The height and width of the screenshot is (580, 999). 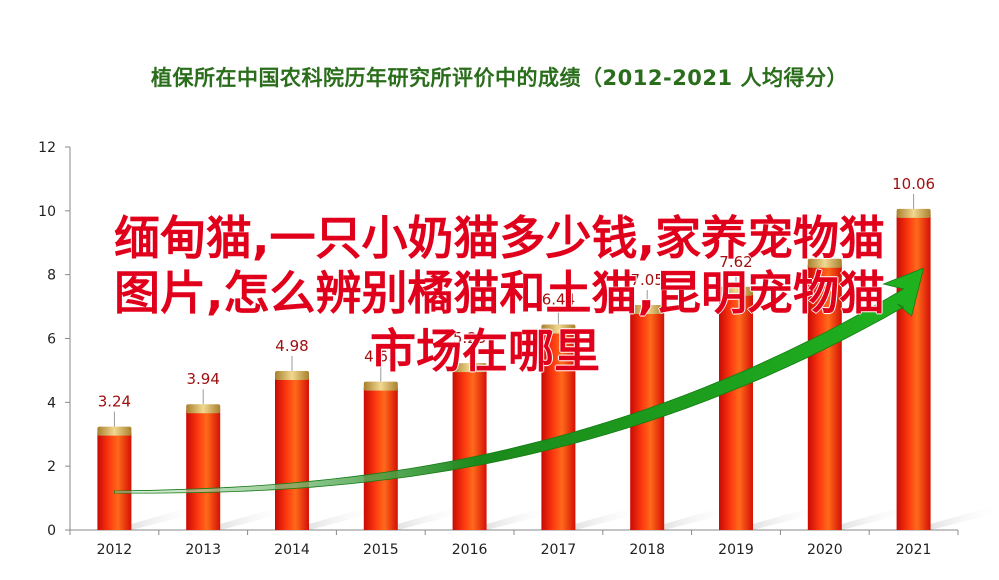 What do you see at coordinates (558, 329) in the screenshot?
I see `bar-cap-2017` at bounding box center [558, 329].